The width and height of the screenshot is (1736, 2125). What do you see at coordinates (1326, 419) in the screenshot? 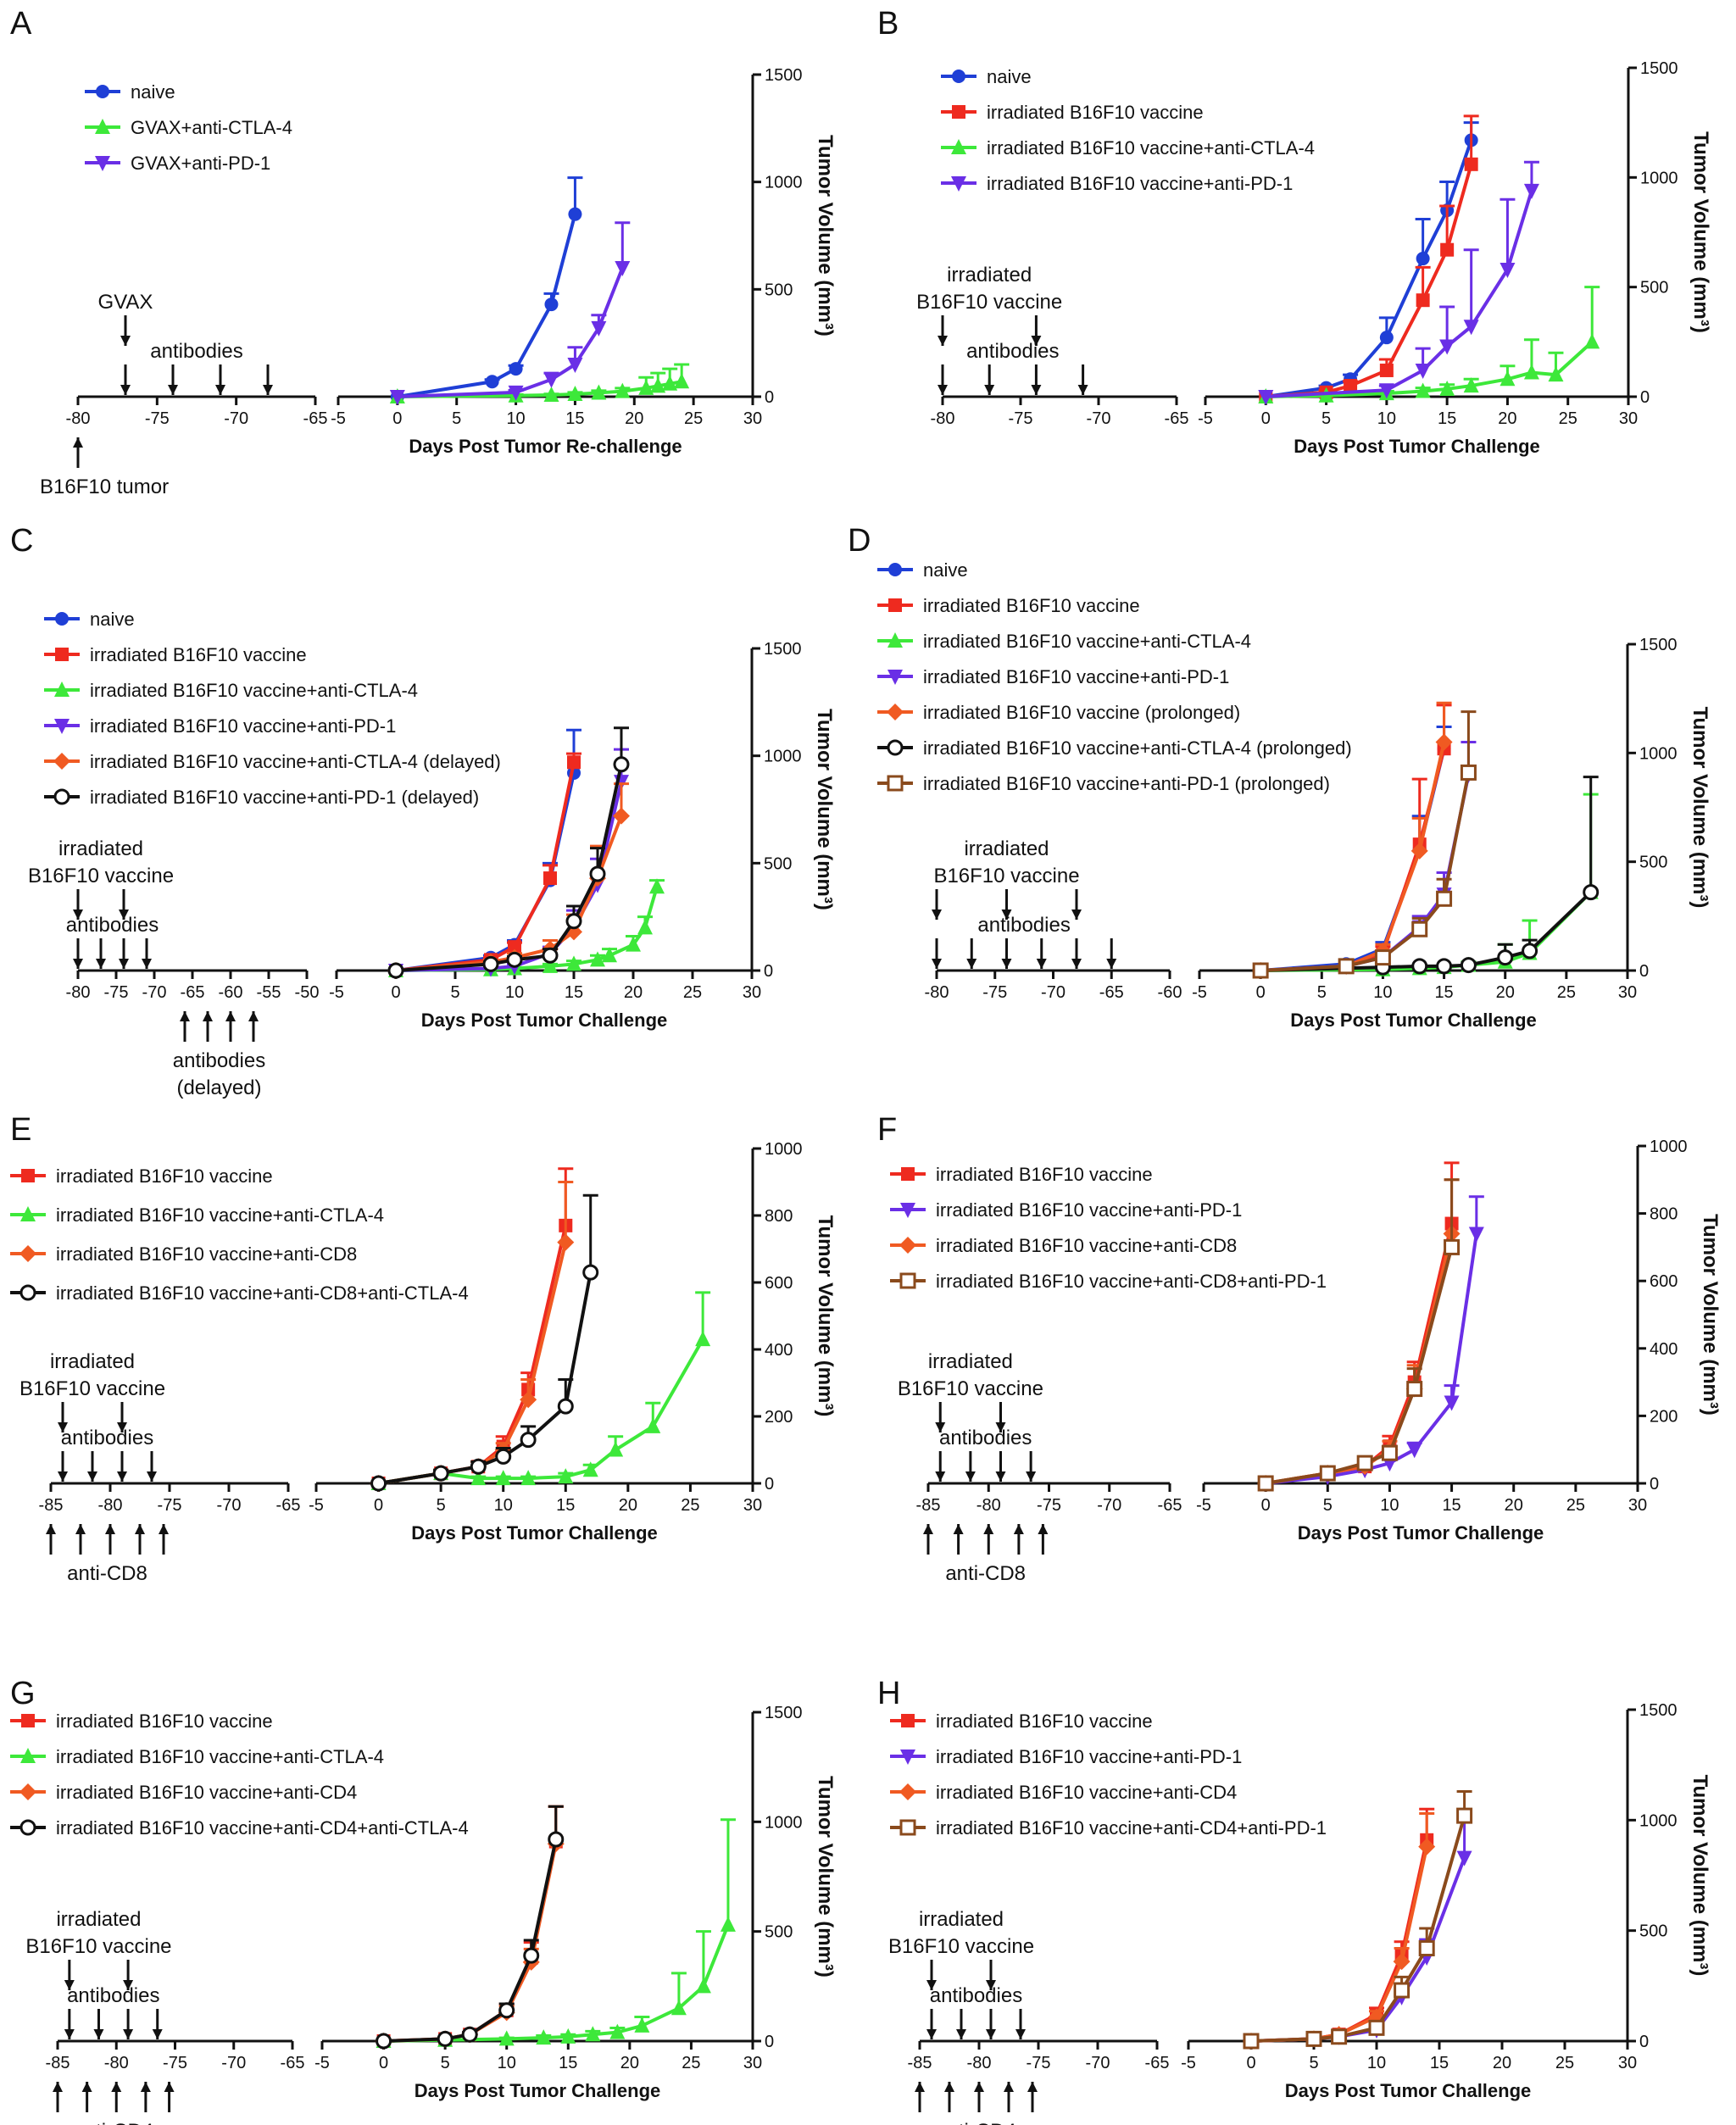
I see `x-tick-label: 5` at bounding box center [1326, 419].